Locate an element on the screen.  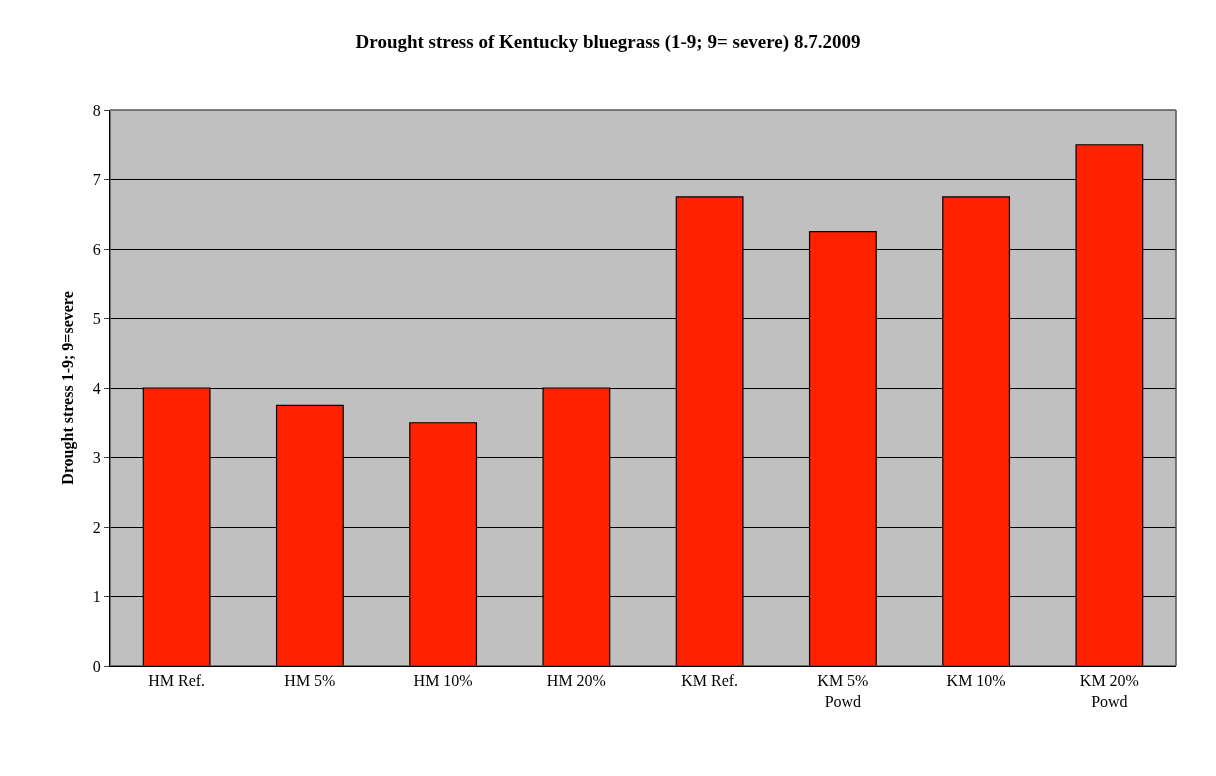
x-tick-label: KM 20% Powd is located at coordinates (1109, 691).